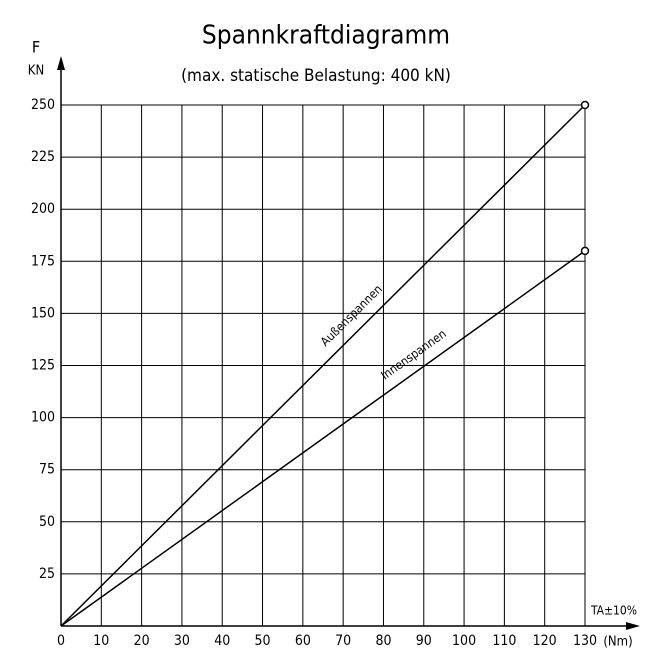 This screenshot has width=651, height=652. I want to click on x-tick-label: 70, so click(343, 641).